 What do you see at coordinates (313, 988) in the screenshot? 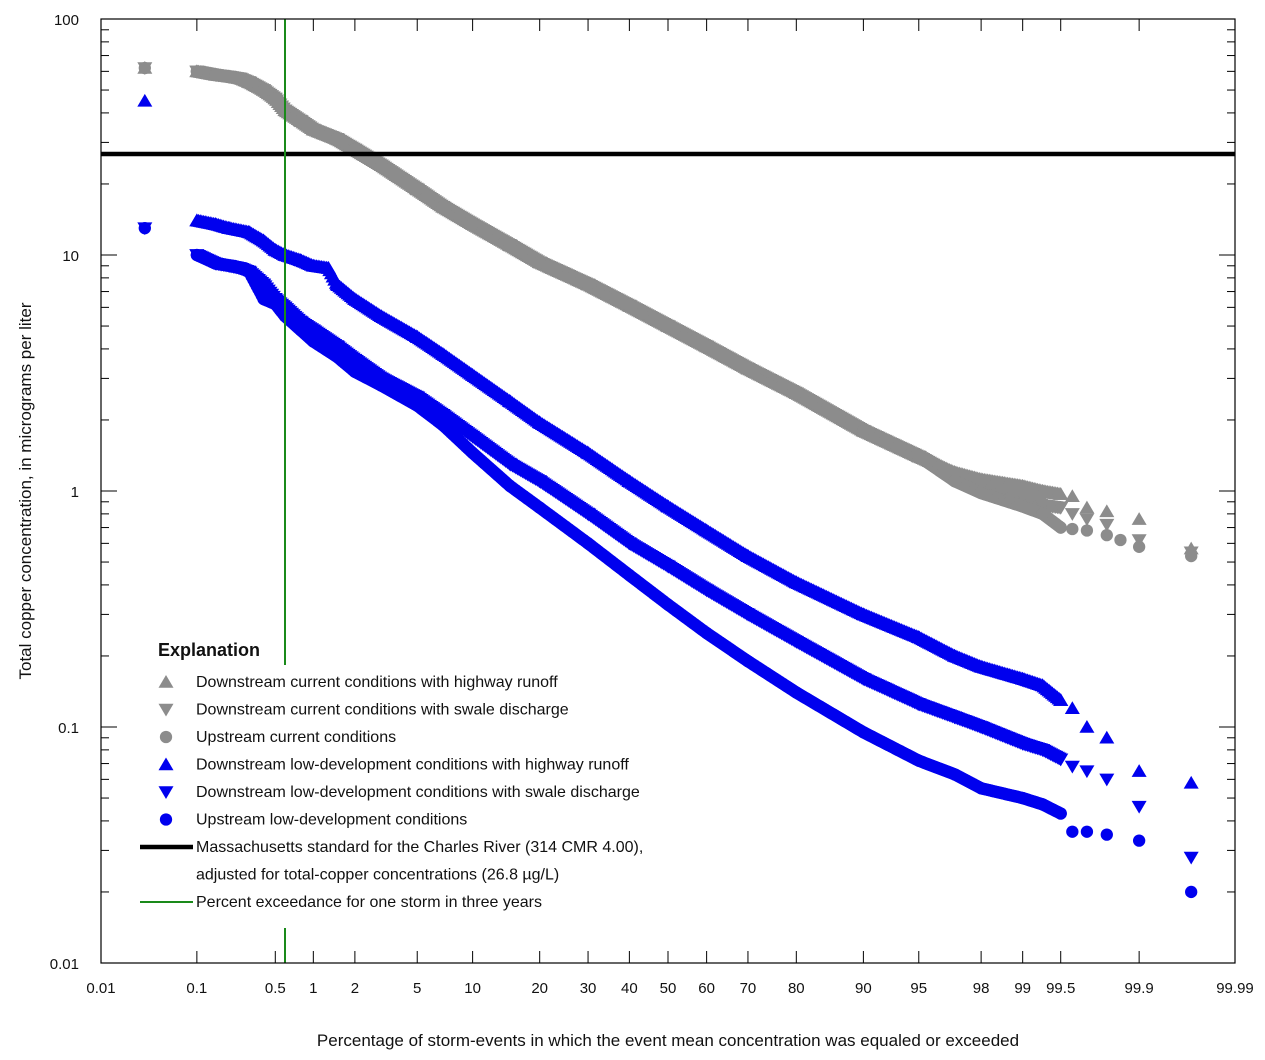
I see `x-tick-label: 1` at bounding box center [313, 988].